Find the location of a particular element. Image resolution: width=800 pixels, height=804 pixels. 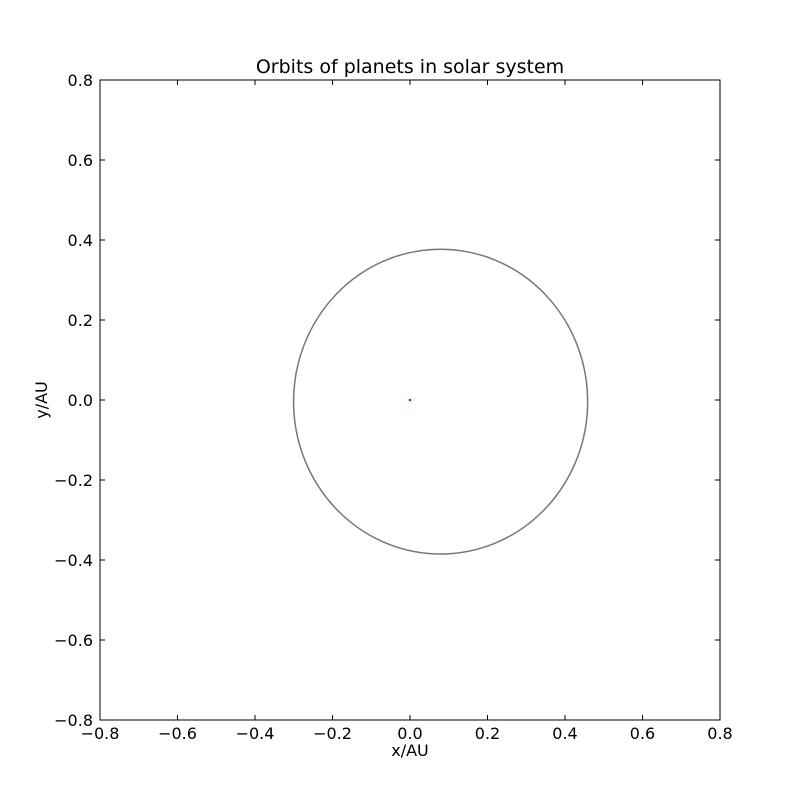

x-tick-label: 0.2 is located at coordinates (487, 733).